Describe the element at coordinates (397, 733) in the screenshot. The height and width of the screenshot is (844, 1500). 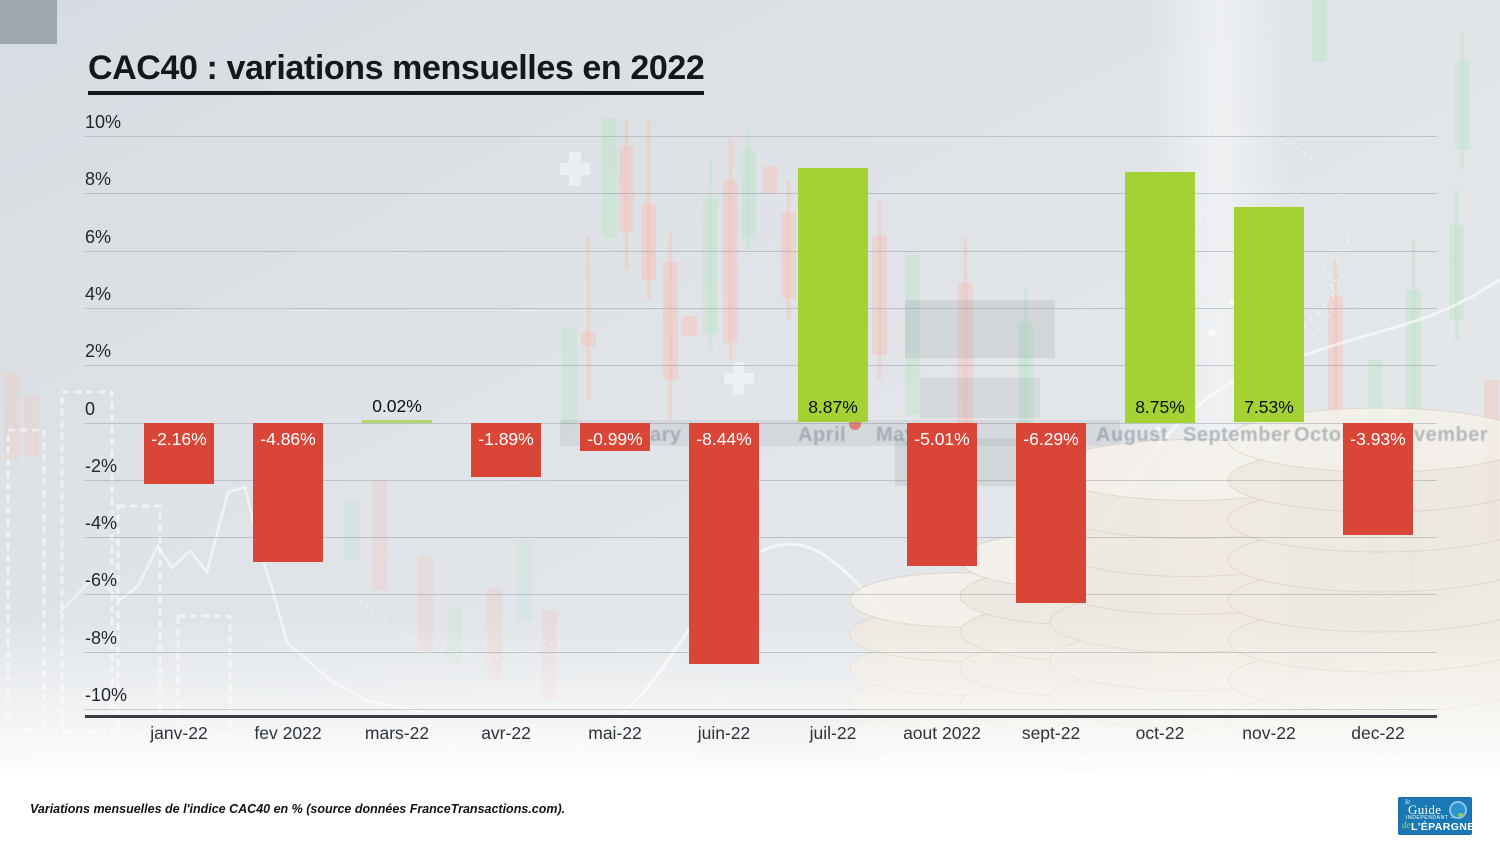
I see `x-tick-label: mars-22` at that location.